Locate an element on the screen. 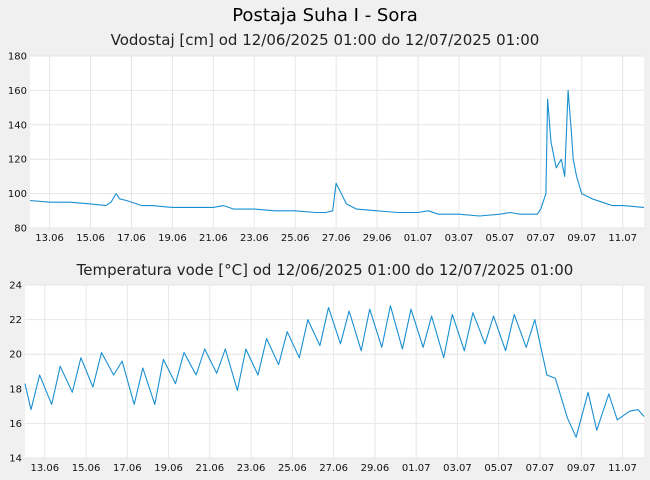 Image resolution: width=650 pixels, height=480 pixels. temp-x-tick-label: 01.07 is located at coordinates (416, 468).